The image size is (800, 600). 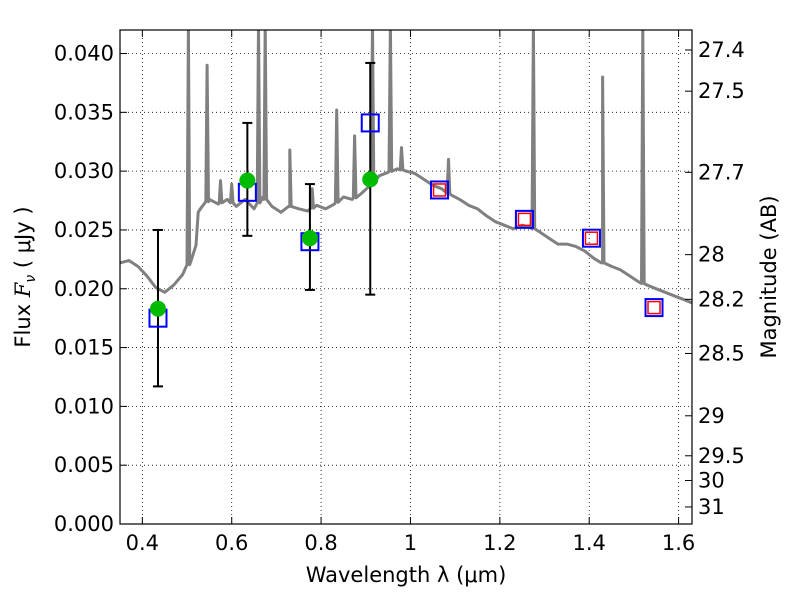 I want to click on y-tick-label: 0.035, so click(x=84, y=112).